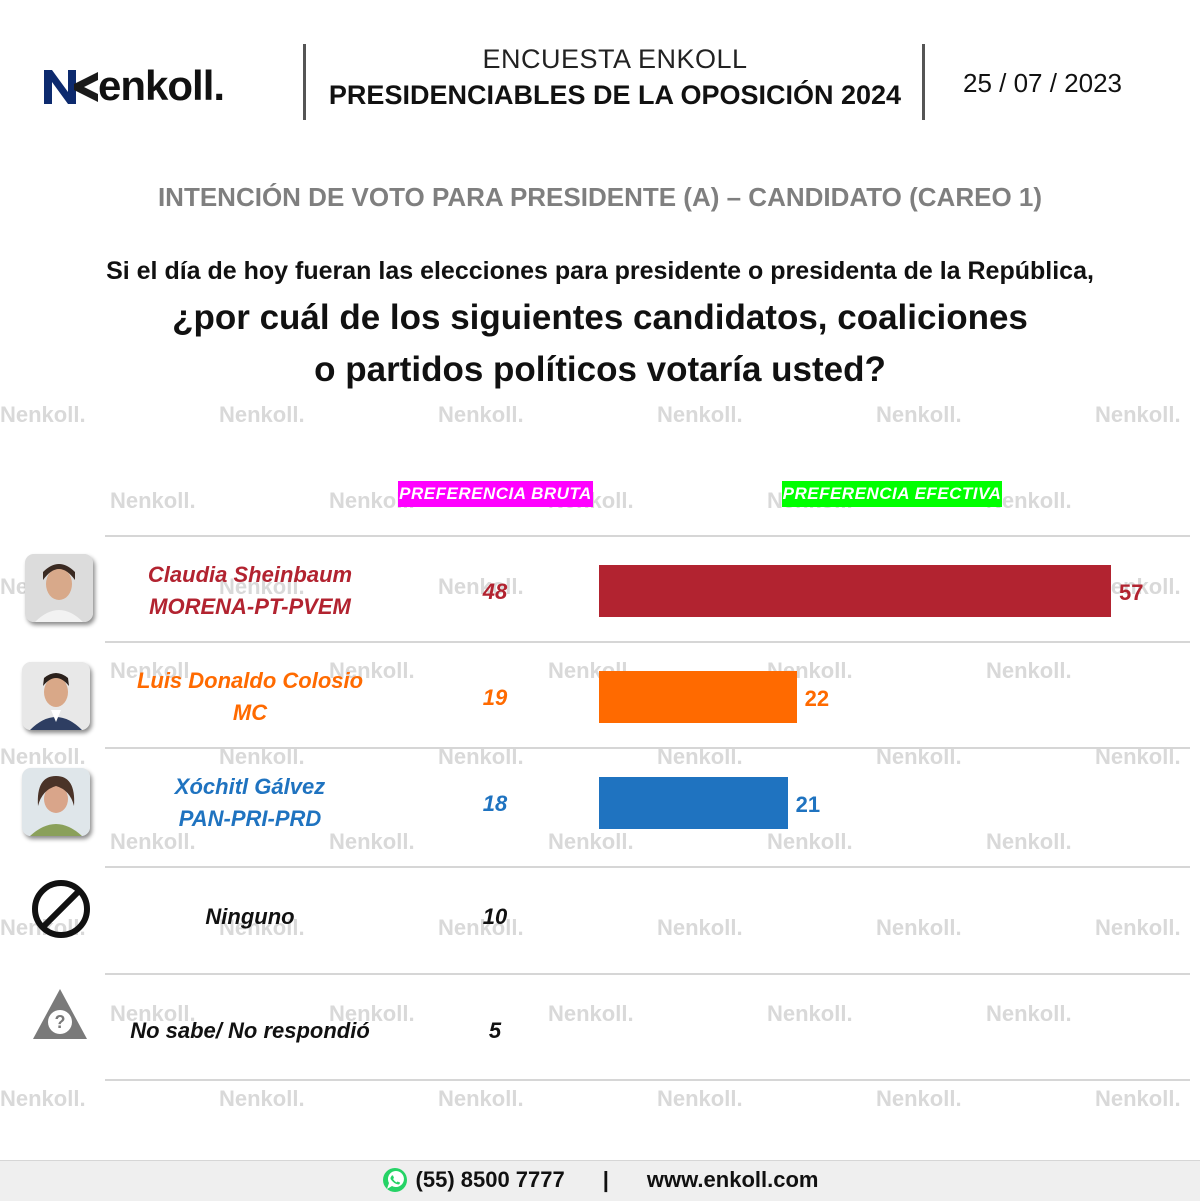  I want to click on gross-value: 5, so click(495, 1030).